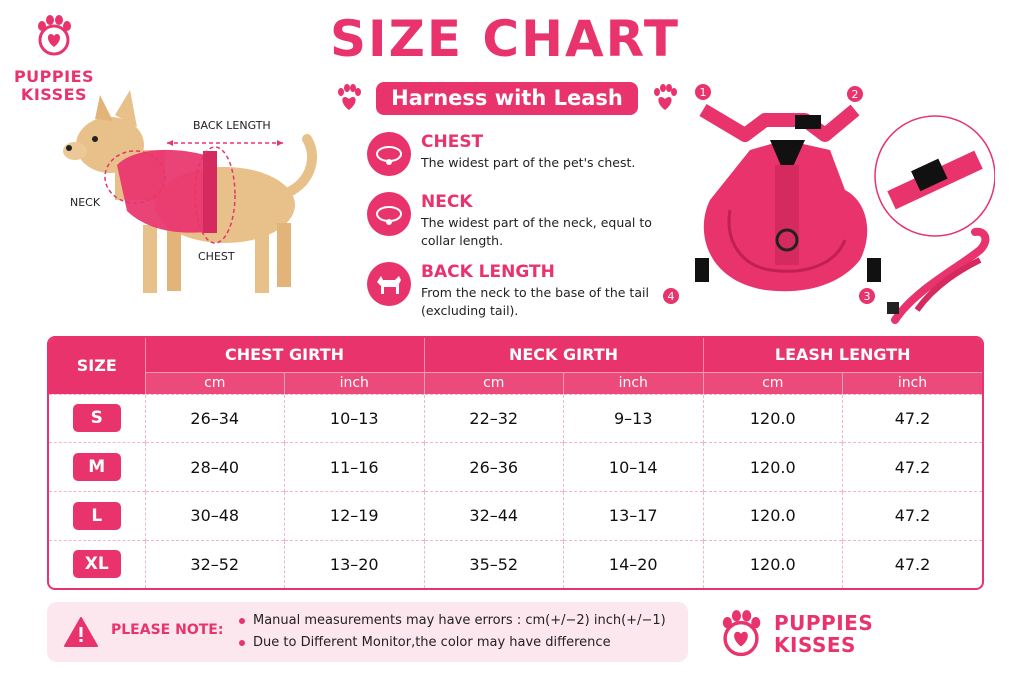 The height and width of the screenshot is (683, 1024). Describe the element at coordinates (829, 204) in the screenshot. I see `harness-photo: 1 2 3 4` at that location.